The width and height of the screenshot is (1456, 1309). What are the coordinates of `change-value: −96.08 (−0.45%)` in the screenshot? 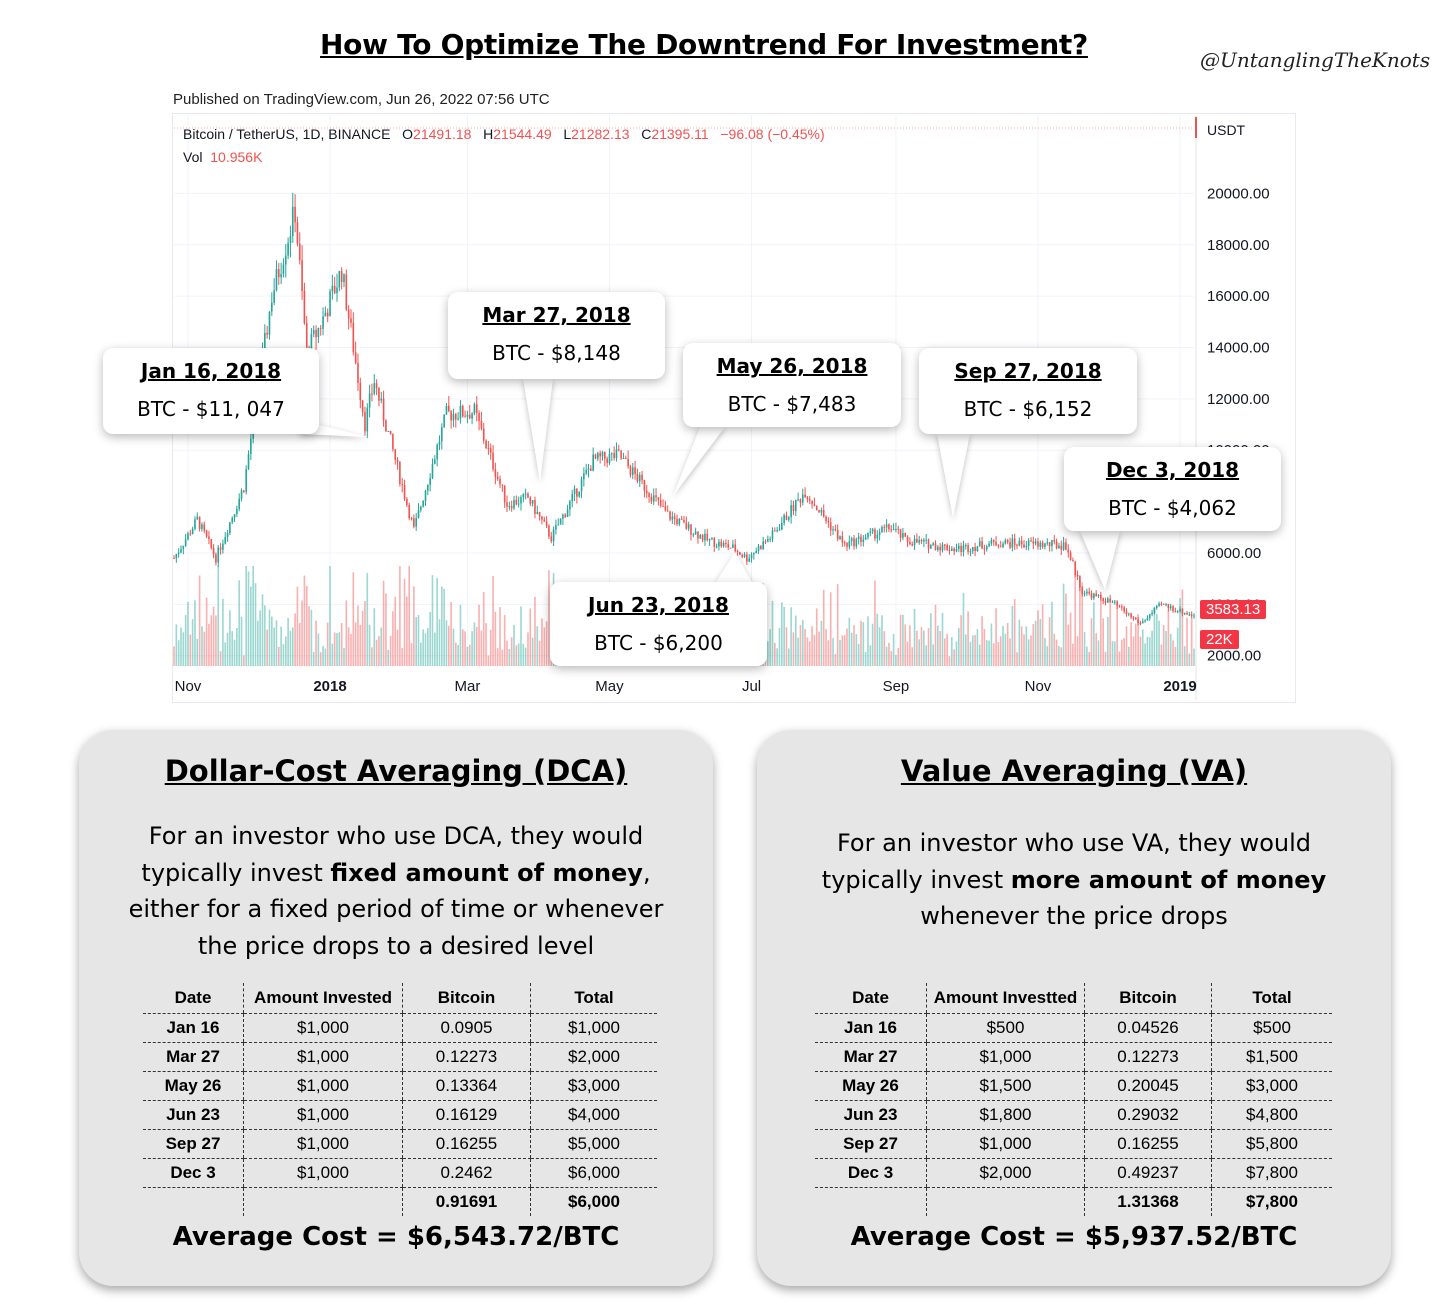 It's located at (772, 134).